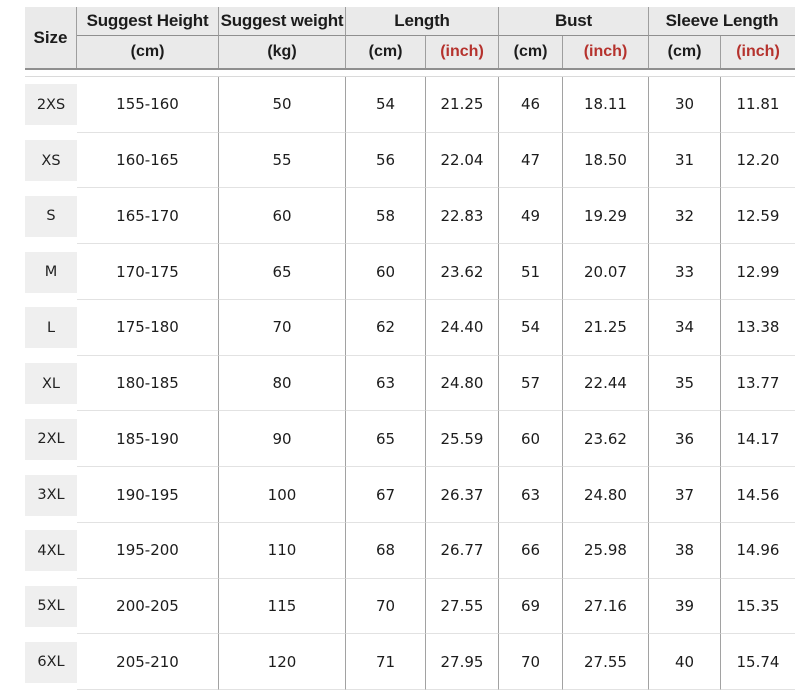 Image resolution: width=800 pixels, height=690 pixels. Describe the element at coordinates (684, 550) in the screenshot. I see `sleeve-cm-cell: 38` at that location.